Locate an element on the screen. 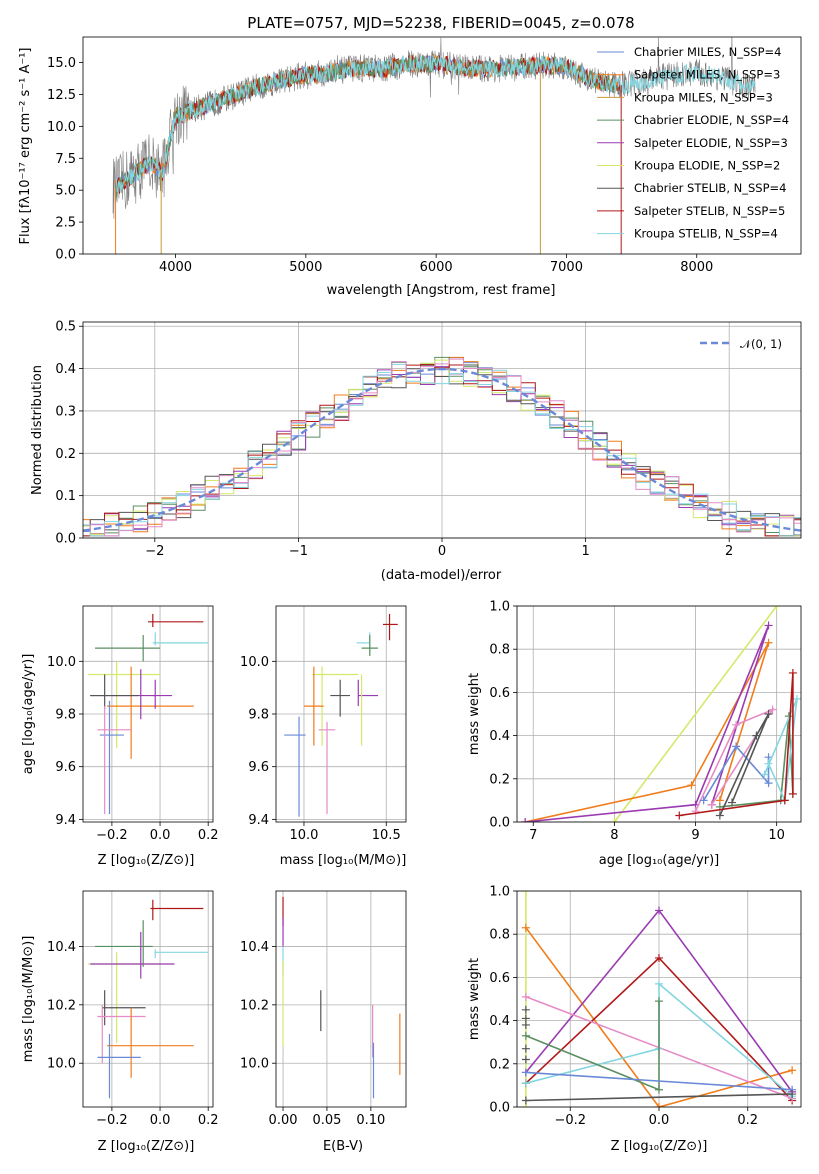  legend-entry: Chabrier MILES, N_SSP=4 is located at coordinates (707, 52).